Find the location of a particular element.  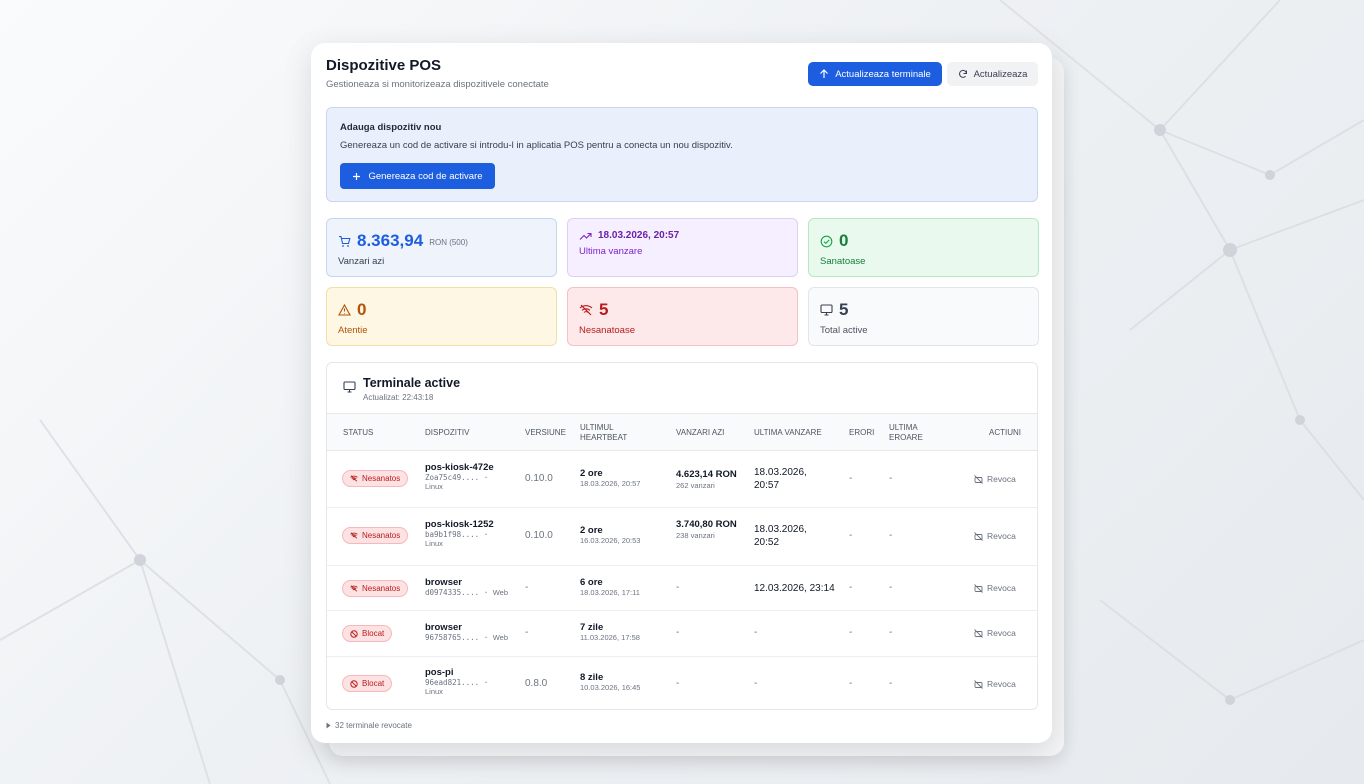

terminals-updated: Actualizat: 22:43:18 is located at coordinates (398, 397).